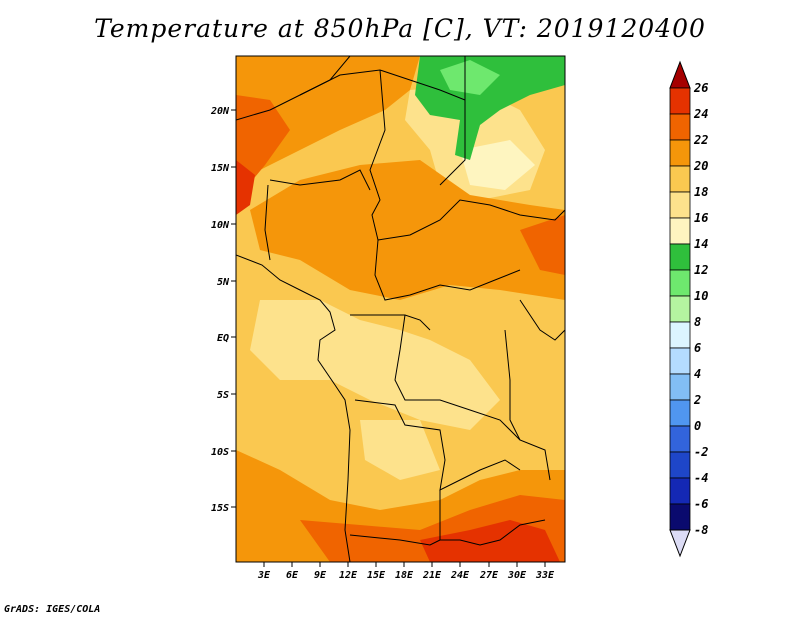 The height and width of the screenshot is (618, 800). Describe the element at coordinates (701, 478) in the screenshot. I see `colorbar-label: -4` at that location.